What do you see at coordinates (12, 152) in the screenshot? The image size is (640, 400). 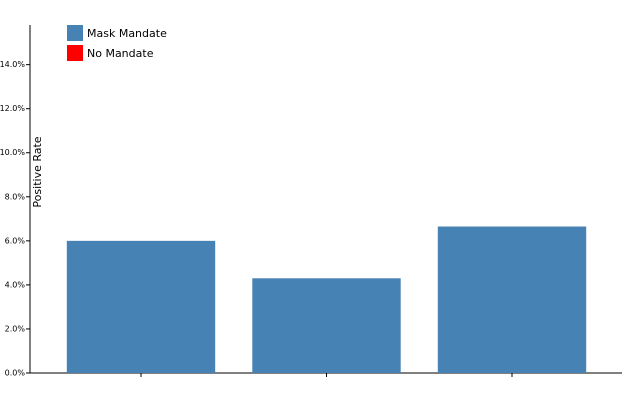 I see `y-tick-label: 10.0%` at bounding box center [12, 152].